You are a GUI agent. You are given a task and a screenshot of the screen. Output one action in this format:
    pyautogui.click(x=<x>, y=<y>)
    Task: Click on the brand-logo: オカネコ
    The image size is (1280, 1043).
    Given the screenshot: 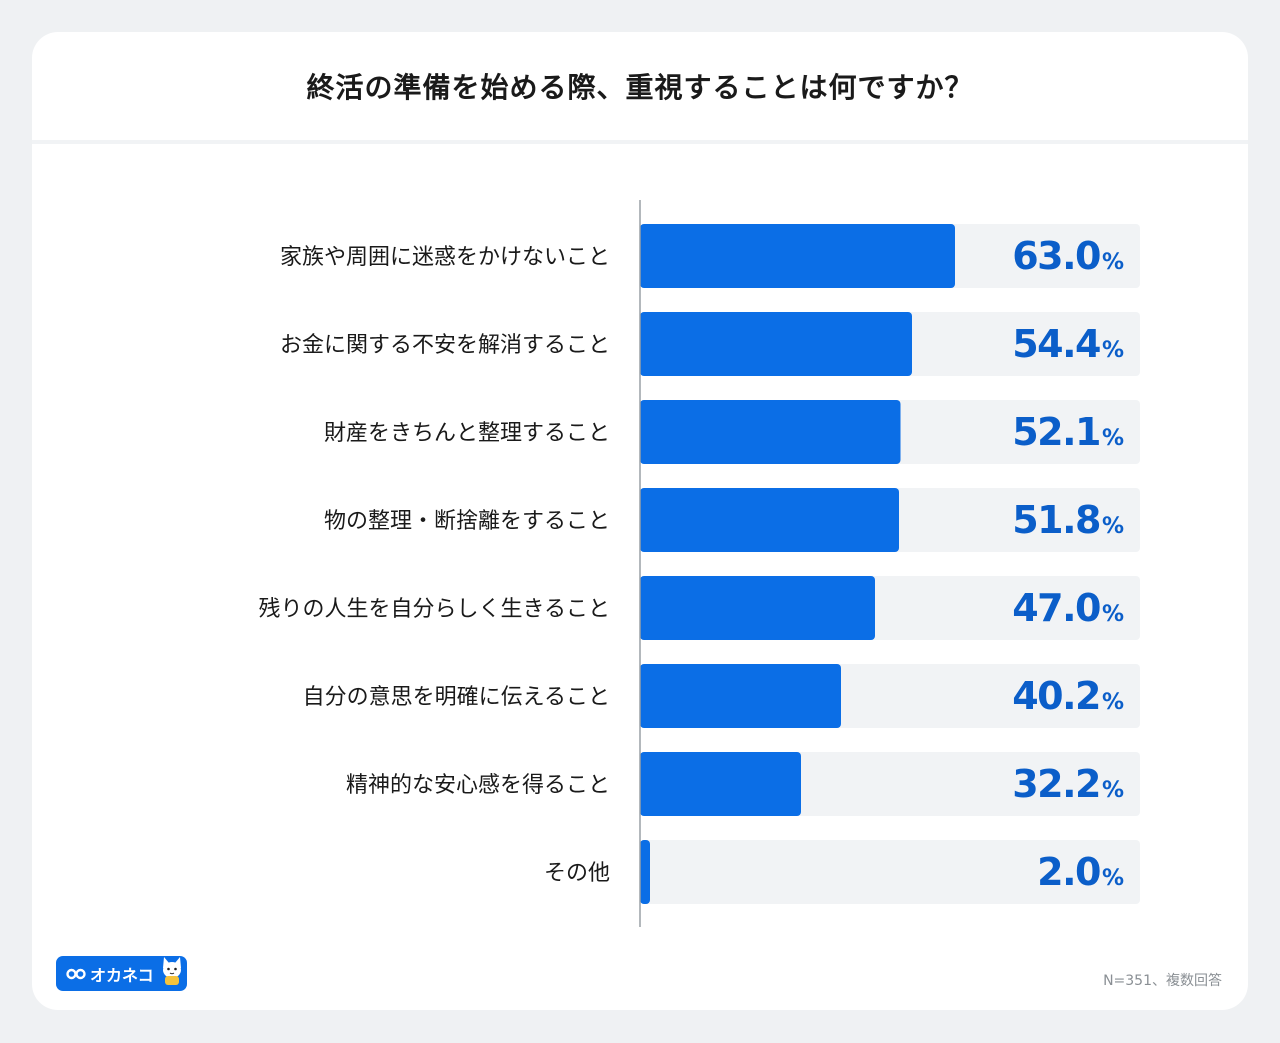 What is the action you would take?
    pyautogui.click(x=121, y=973)
    